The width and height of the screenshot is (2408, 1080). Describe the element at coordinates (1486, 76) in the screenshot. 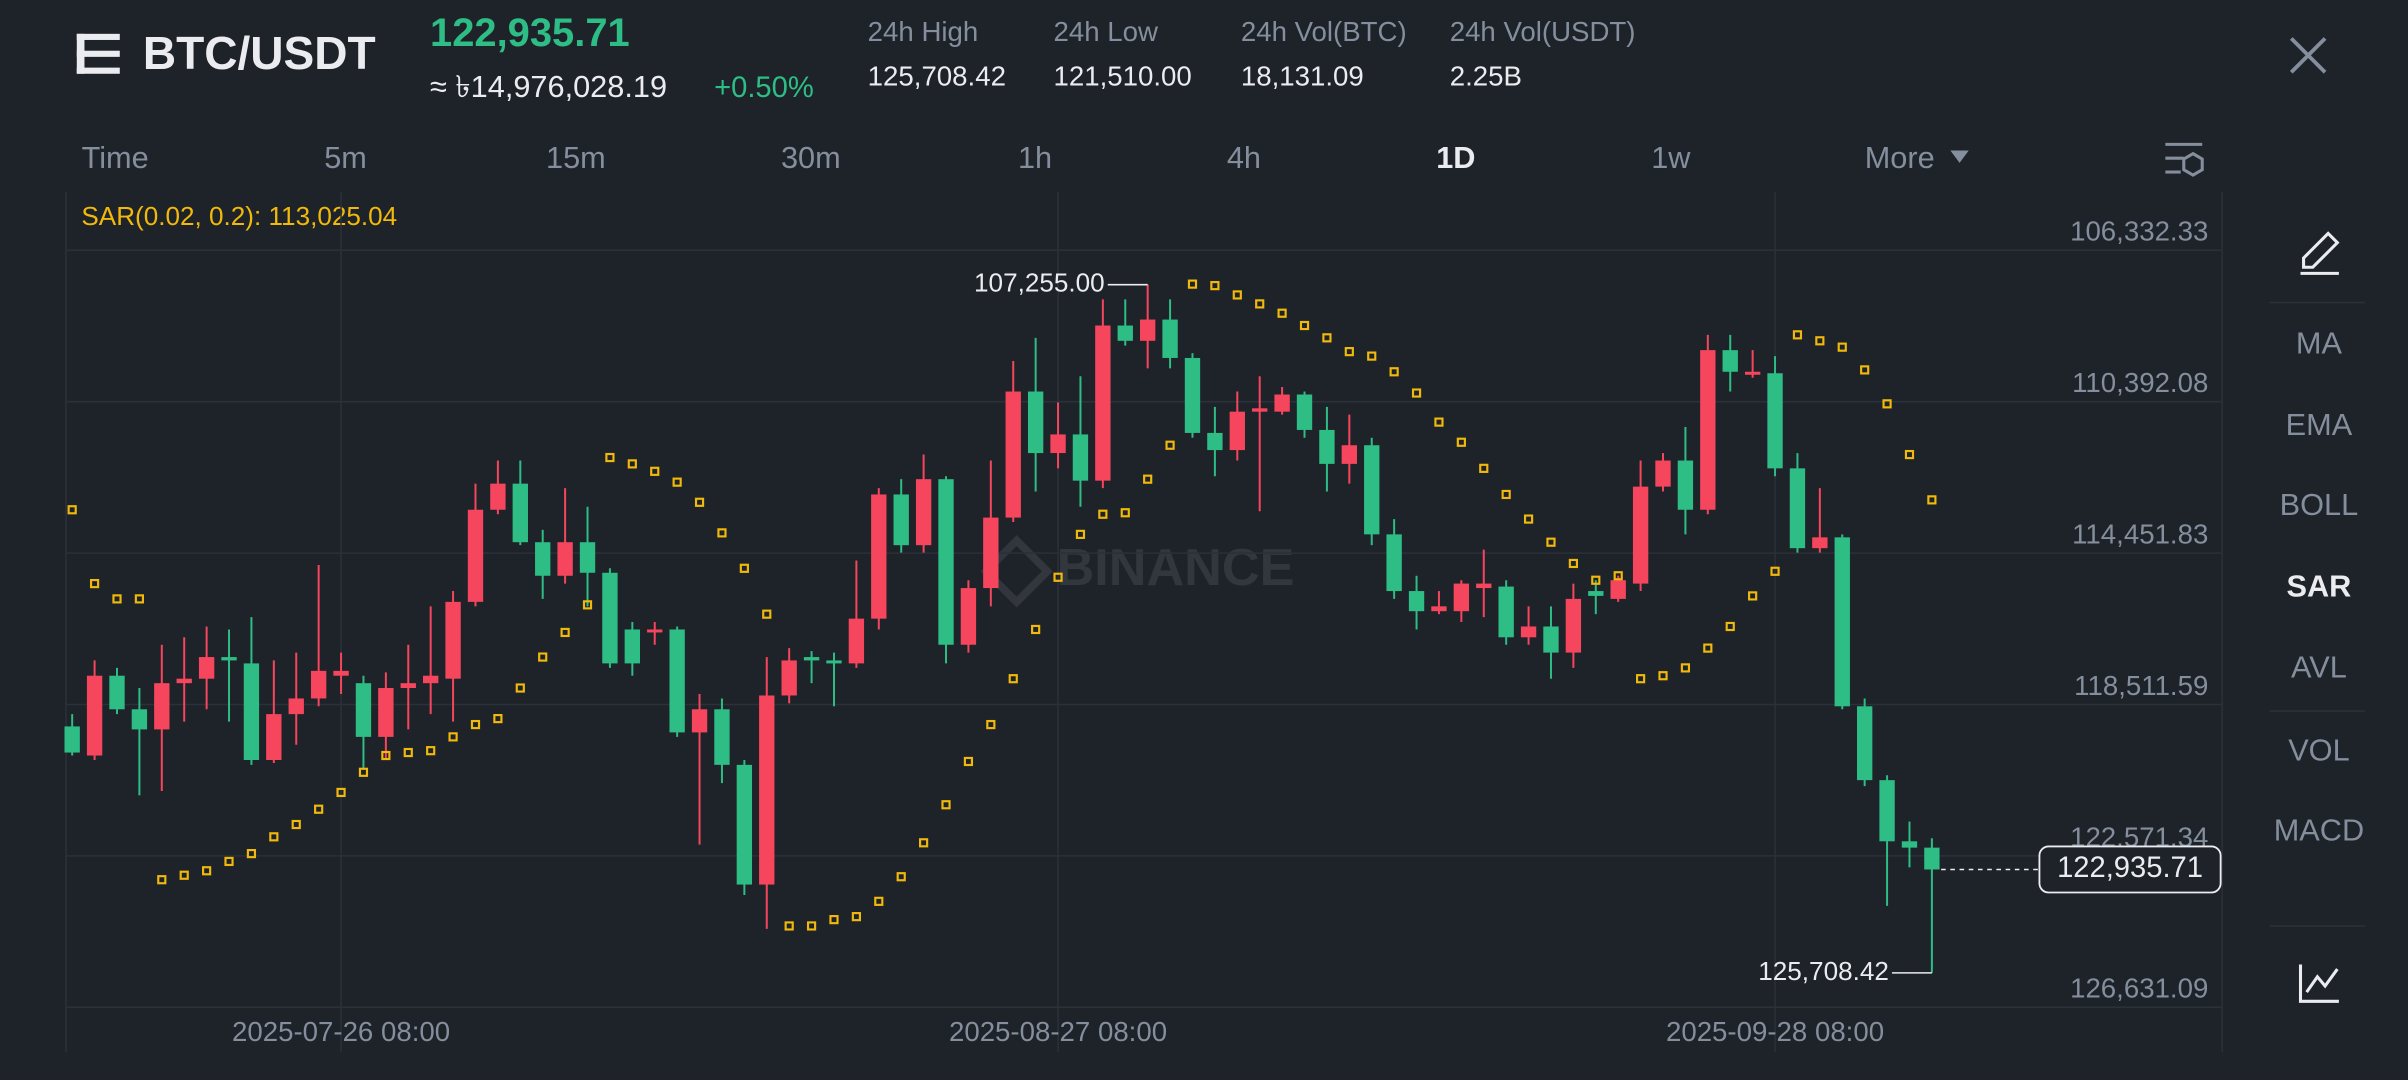

I see `stat-value: 2.25B` at that location.